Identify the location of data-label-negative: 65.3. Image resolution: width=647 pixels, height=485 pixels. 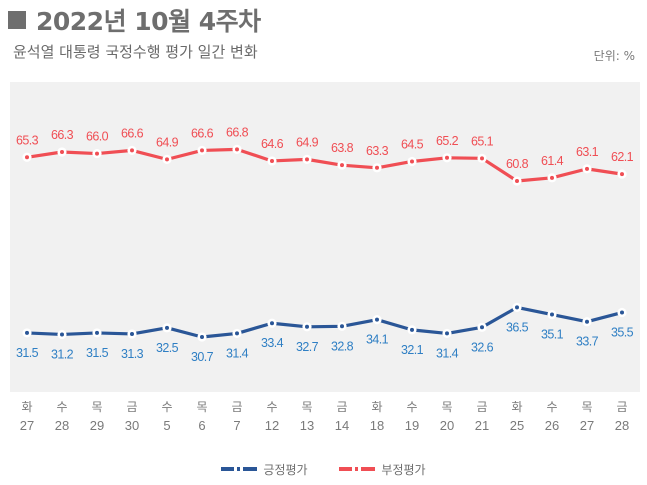
(27, 140).